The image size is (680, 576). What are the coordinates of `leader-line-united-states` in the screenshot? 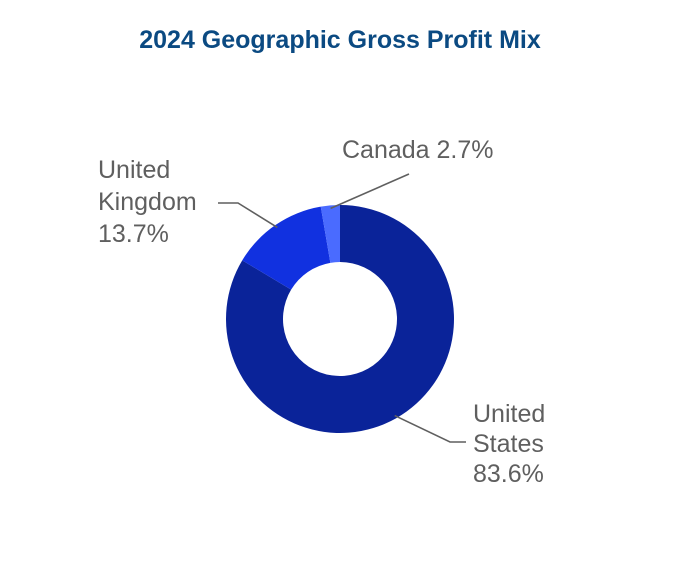 It's located at (430, 428).